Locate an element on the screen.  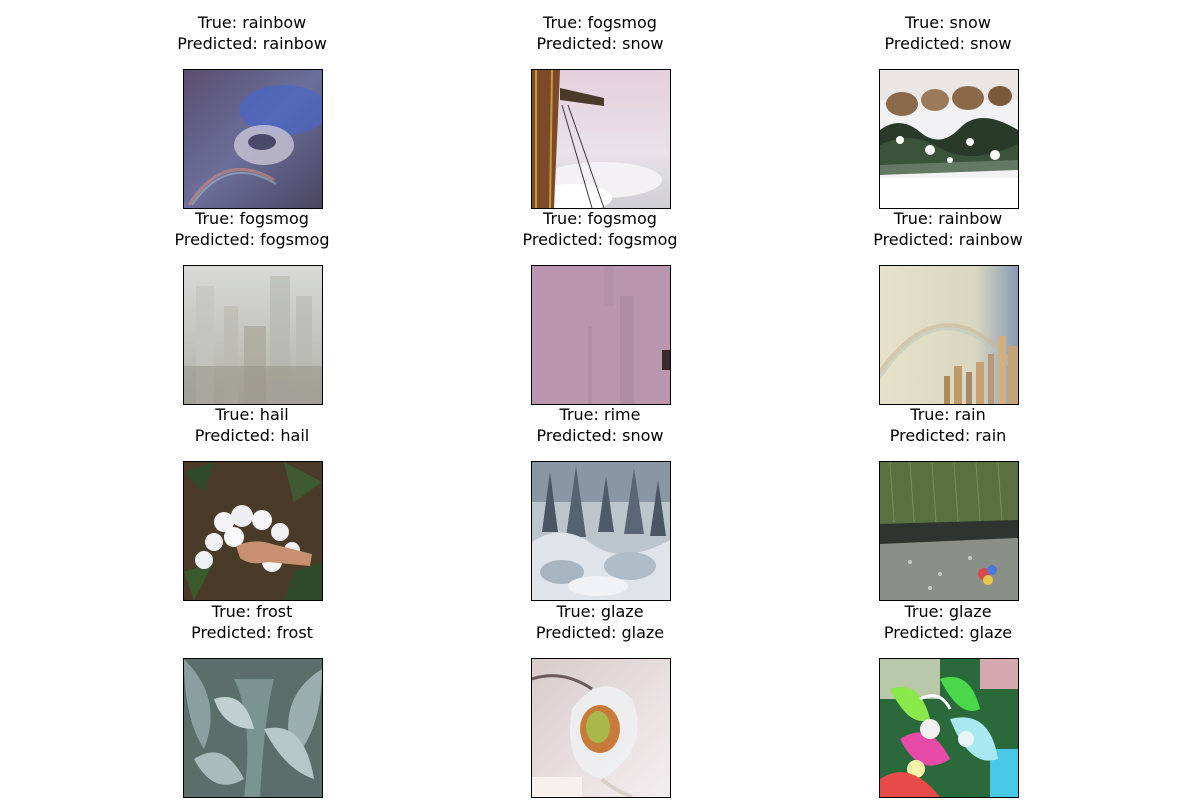
panel-10: True: frost Predicted: frost is located at coordinates (252, 699).